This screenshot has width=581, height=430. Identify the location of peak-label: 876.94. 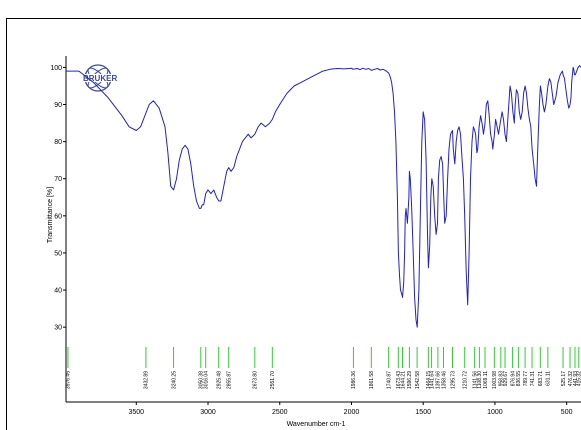
(513, 379).